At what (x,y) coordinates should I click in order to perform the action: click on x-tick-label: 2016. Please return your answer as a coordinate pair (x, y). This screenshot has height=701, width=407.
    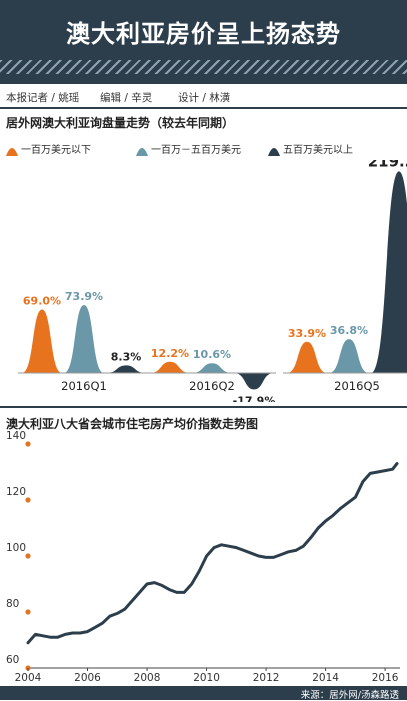
    Looking at the image, I should click on (385, 678).